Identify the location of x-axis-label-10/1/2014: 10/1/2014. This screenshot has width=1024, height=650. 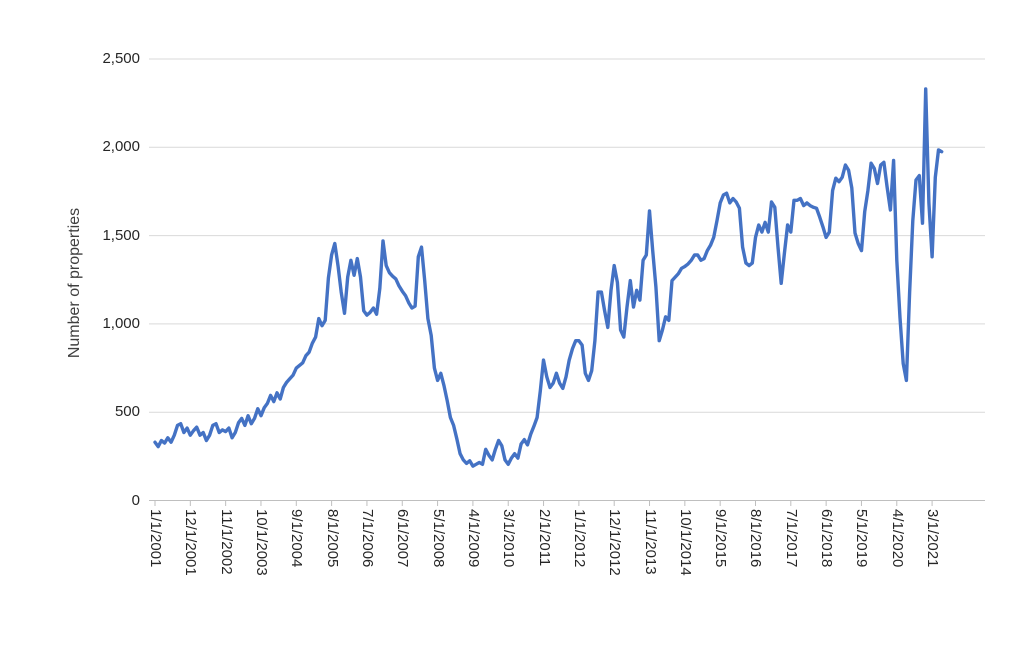
(685, 542).